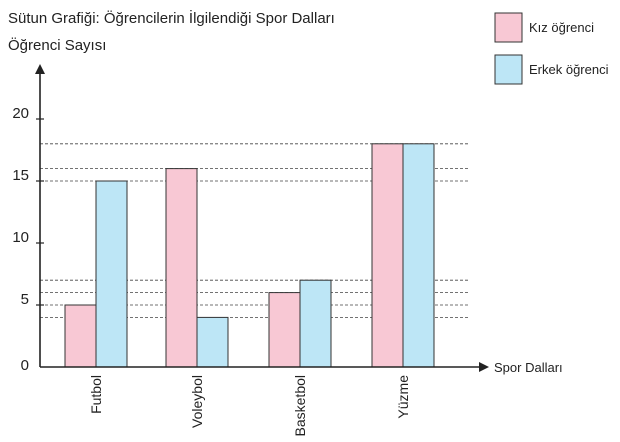 The height and width of the screenshot is (442, 620). Describe the element at coordinates (20, 113) in the screenshot. I see `y-tick-label-4: 20` at that location.